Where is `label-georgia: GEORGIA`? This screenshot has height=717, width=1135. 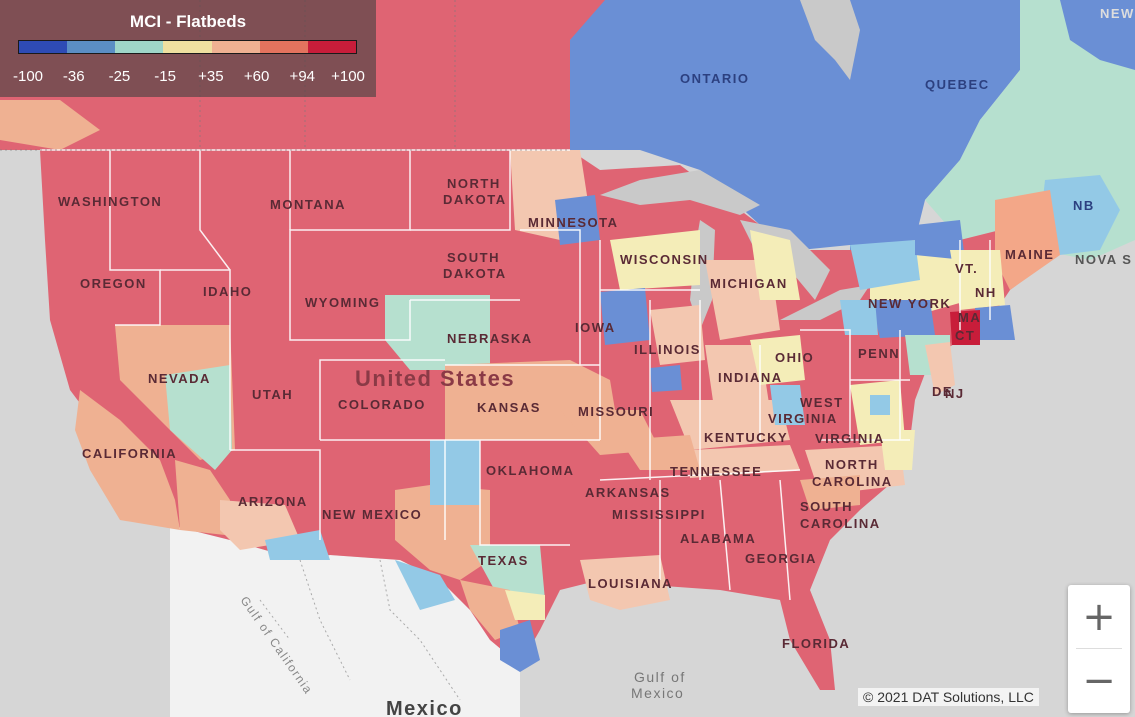
label-georgia: GEORGIA is located at coordinates (781, 558).